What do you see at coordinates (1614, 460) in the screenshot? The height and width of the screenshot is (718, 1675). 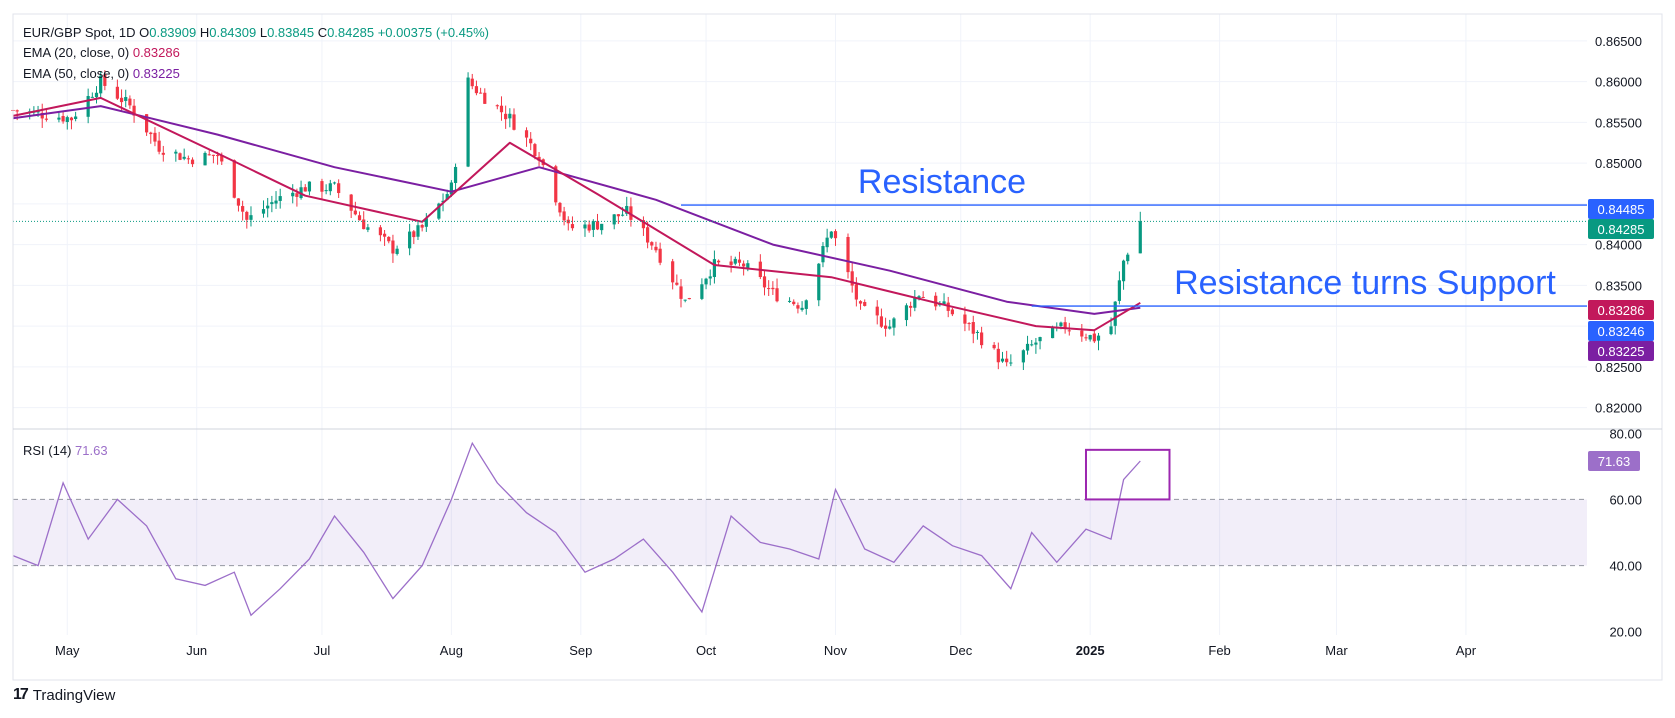 I see `rsi-value-tag` at bounding box center [1614, 460].